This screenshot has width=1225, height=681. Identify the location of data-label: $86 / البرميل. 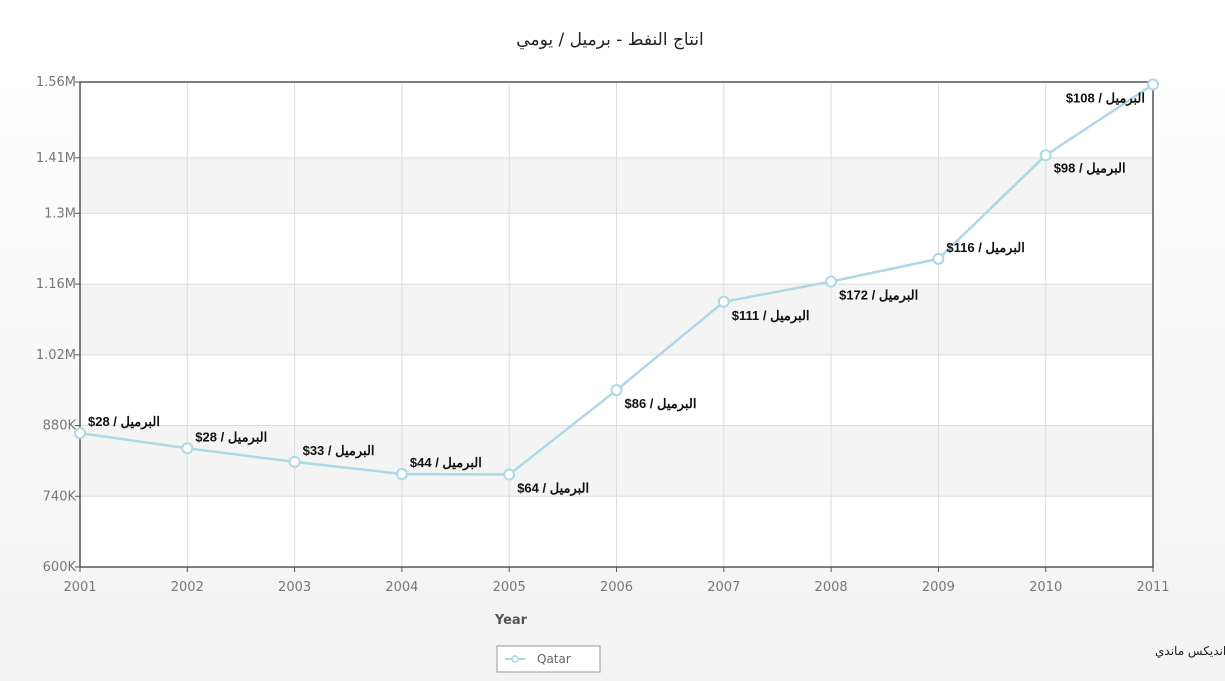
(661, 404).